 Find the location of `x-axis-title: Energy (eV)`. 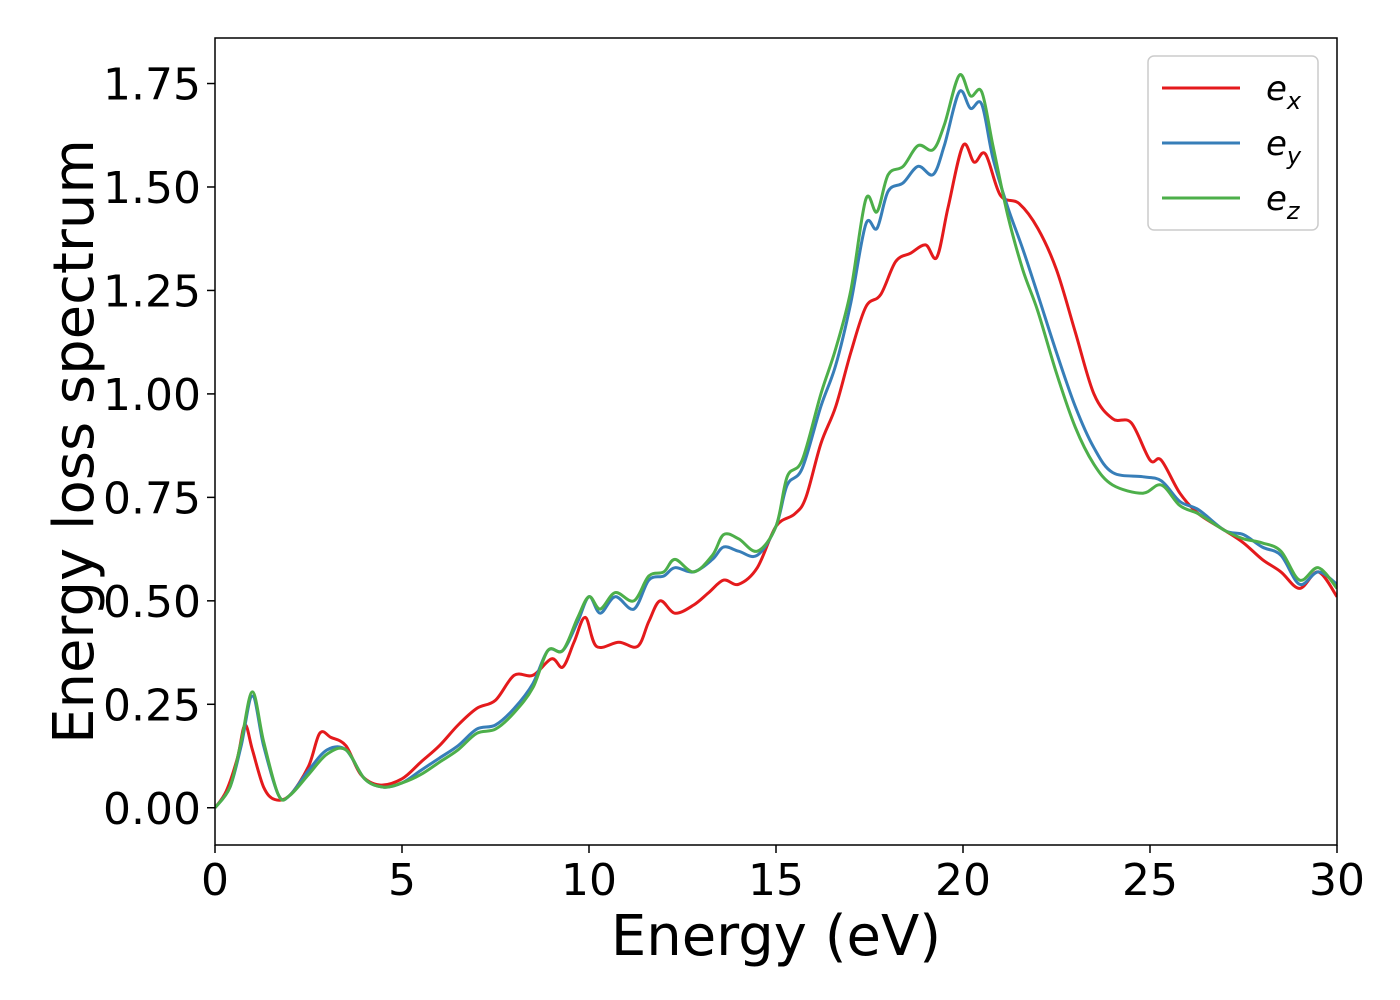

x-axis-title: Energy (eV) is located at coordinates (776, 936).